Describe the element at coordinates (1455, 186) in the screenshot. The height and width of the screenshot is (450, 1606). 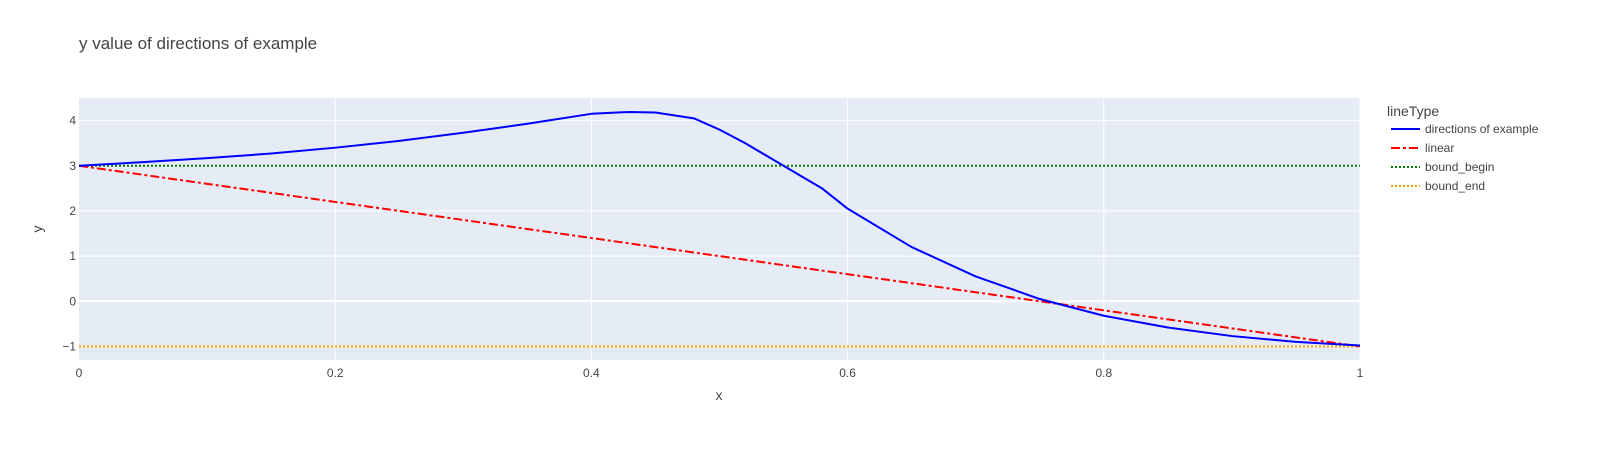
I see `legend-item-label: bound_end` at that location.